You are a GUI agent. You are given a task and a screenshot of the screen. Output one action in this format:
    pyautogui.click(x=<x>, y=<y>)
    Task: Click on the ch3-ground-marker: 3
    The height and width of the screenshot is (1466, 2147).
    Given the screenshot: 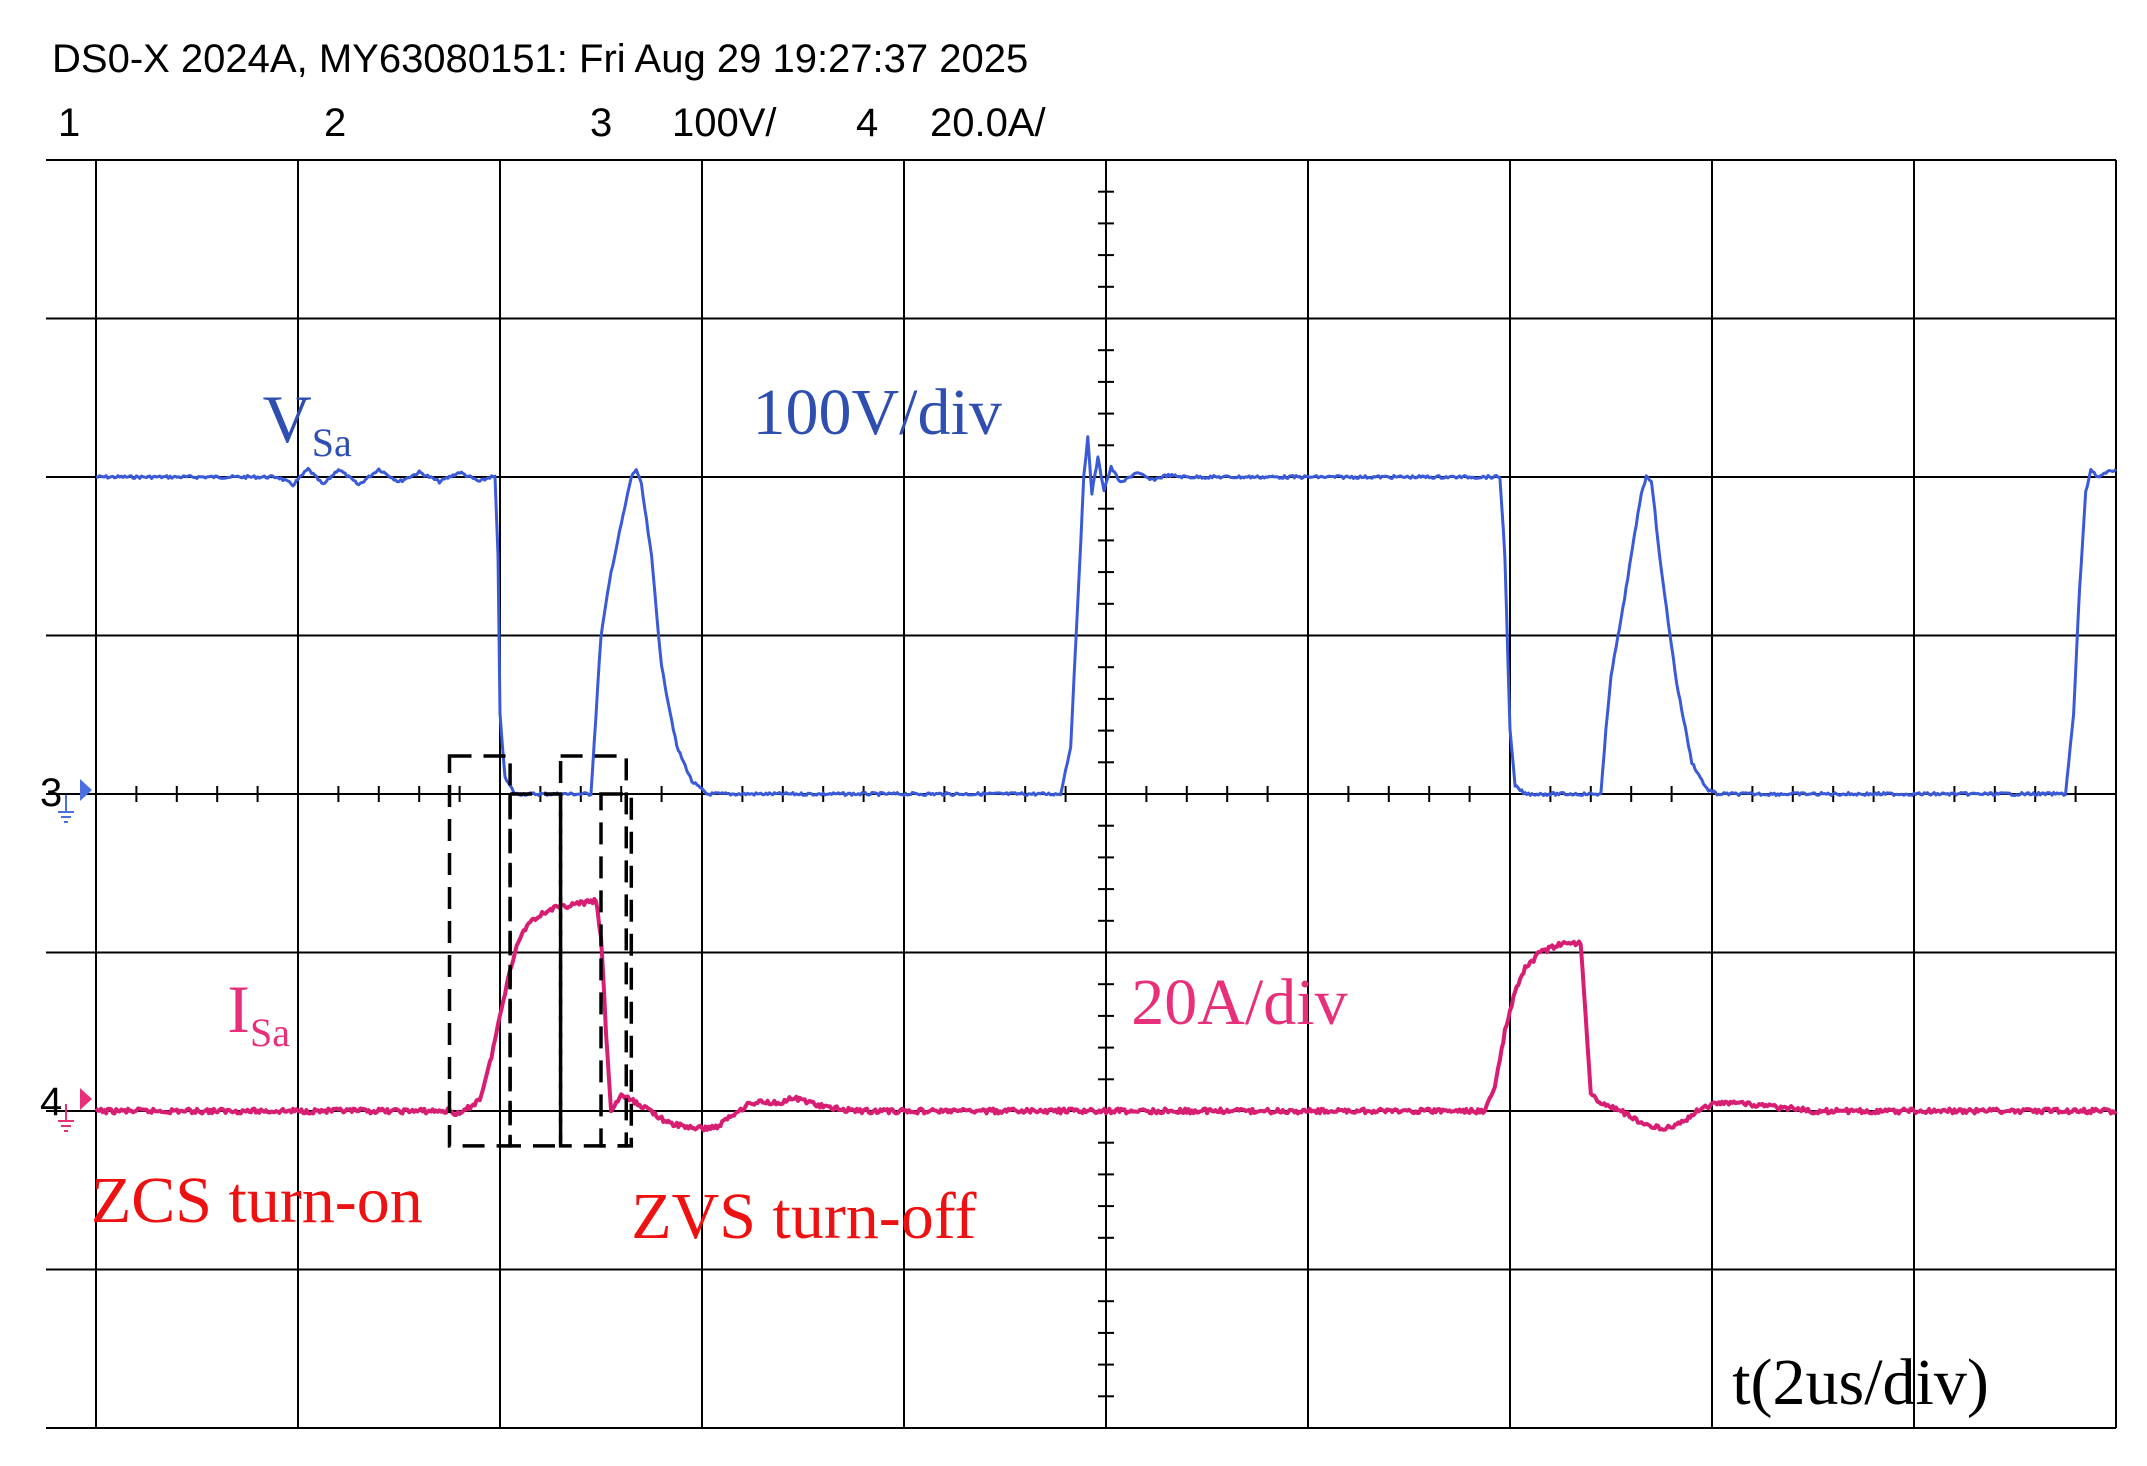 What is the action you would take?
    pyautogui.click(x=66, y=797)
    